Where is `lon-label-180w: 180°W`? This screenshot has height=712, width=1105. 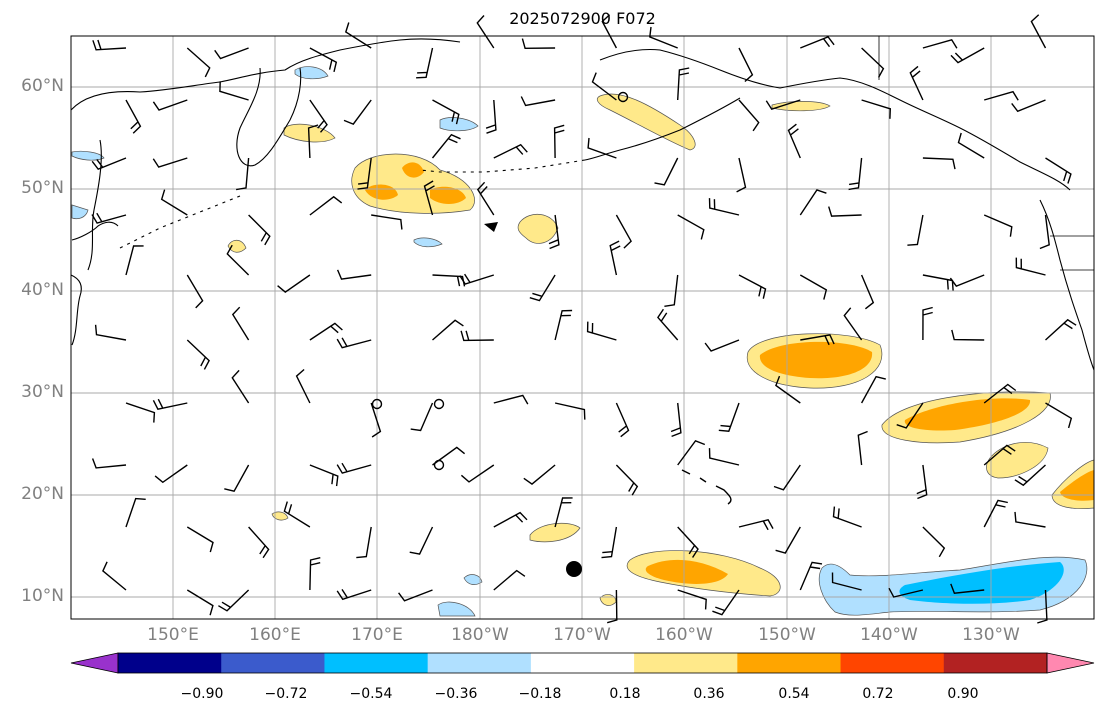 lon-label-180w: 180°W is located at coordinates (480, 635).